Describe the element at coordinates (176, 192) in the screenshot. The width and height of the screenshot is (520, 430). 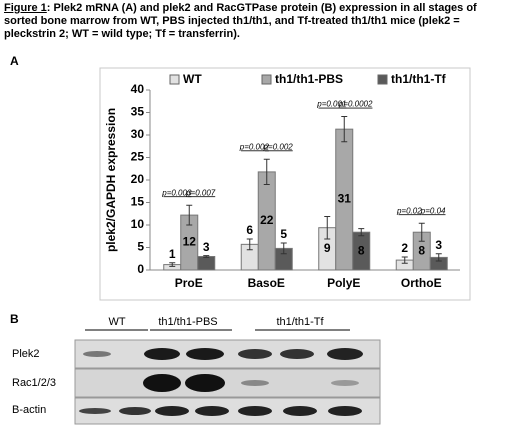
I see `p-value: p=0.003` at that location.